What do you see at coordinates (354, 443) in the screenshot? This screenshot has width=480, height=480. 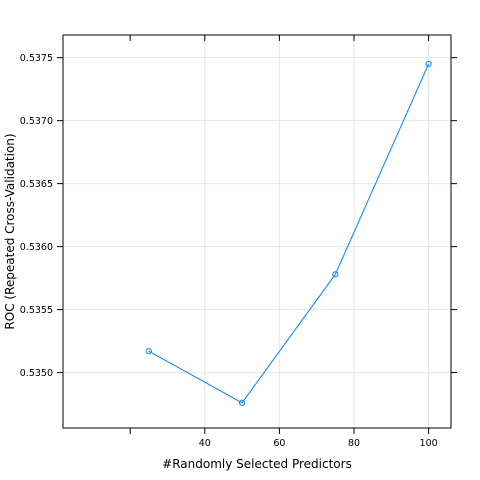 I see `x-tick-label: 80` at bounding box center [354, 443].